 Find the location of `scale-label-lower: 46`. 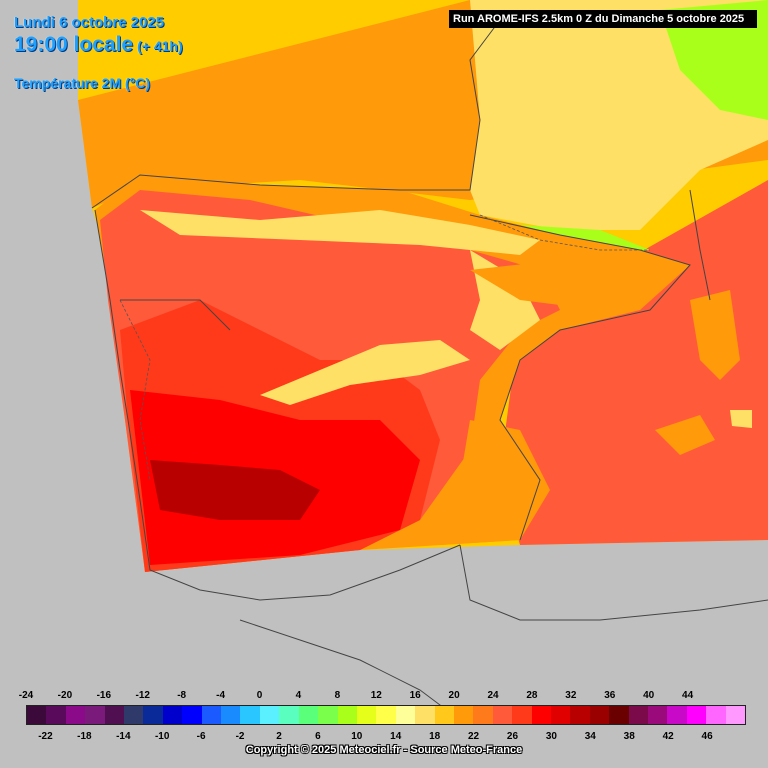

scale-label-lower: 46 is located at coordinates (707, 736).